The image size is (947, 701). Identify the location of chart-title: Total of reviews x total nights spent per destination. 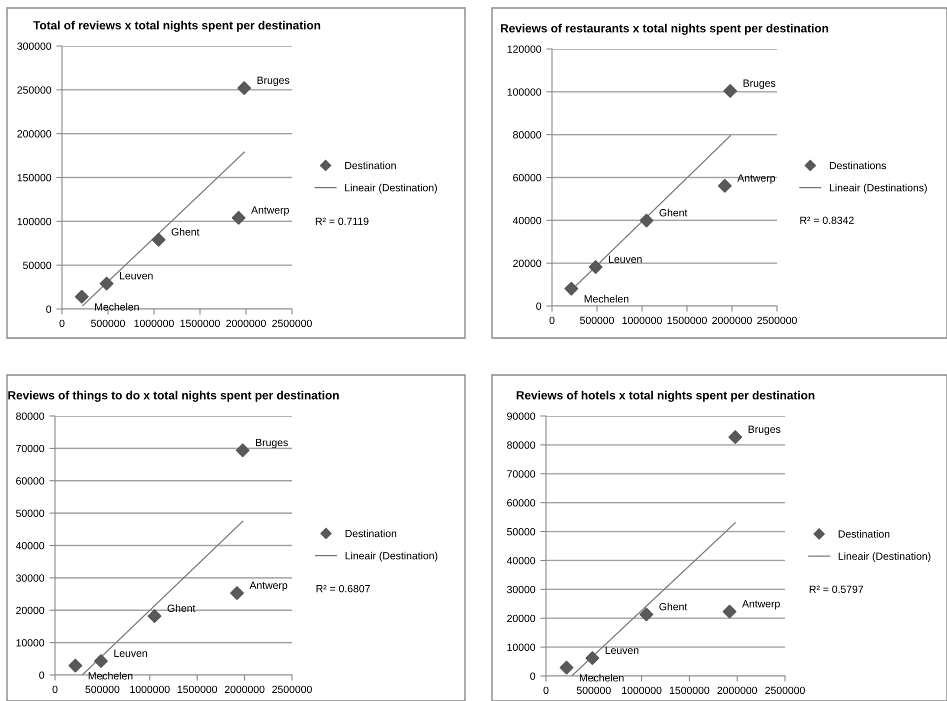
(176, 26).